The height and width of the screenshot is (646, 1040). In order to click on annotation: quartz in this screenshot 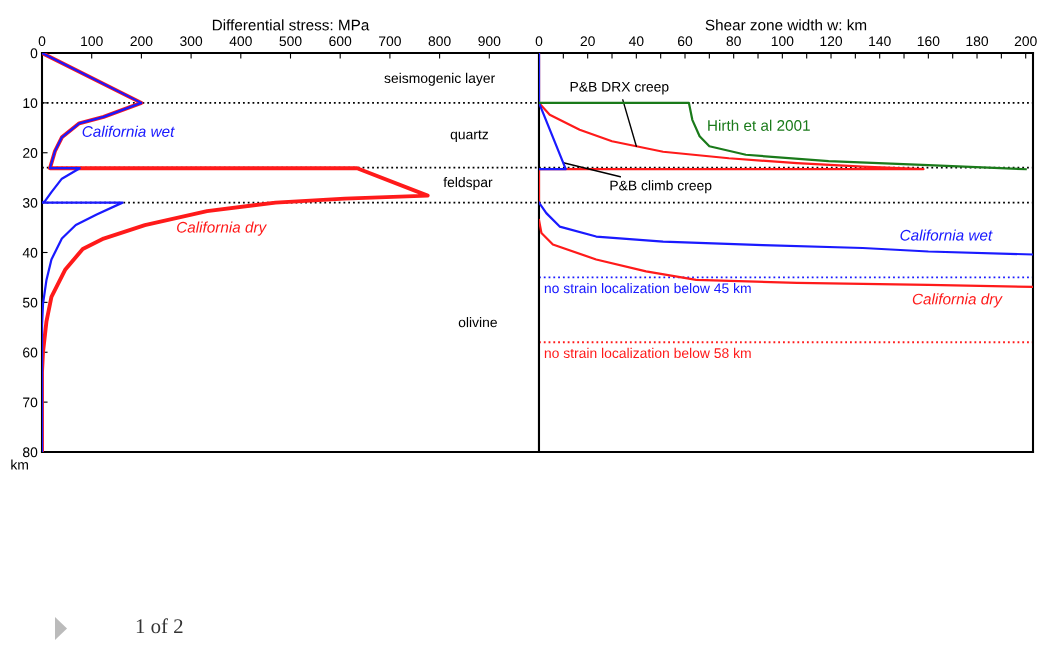, I will do `click(469, 136)`.